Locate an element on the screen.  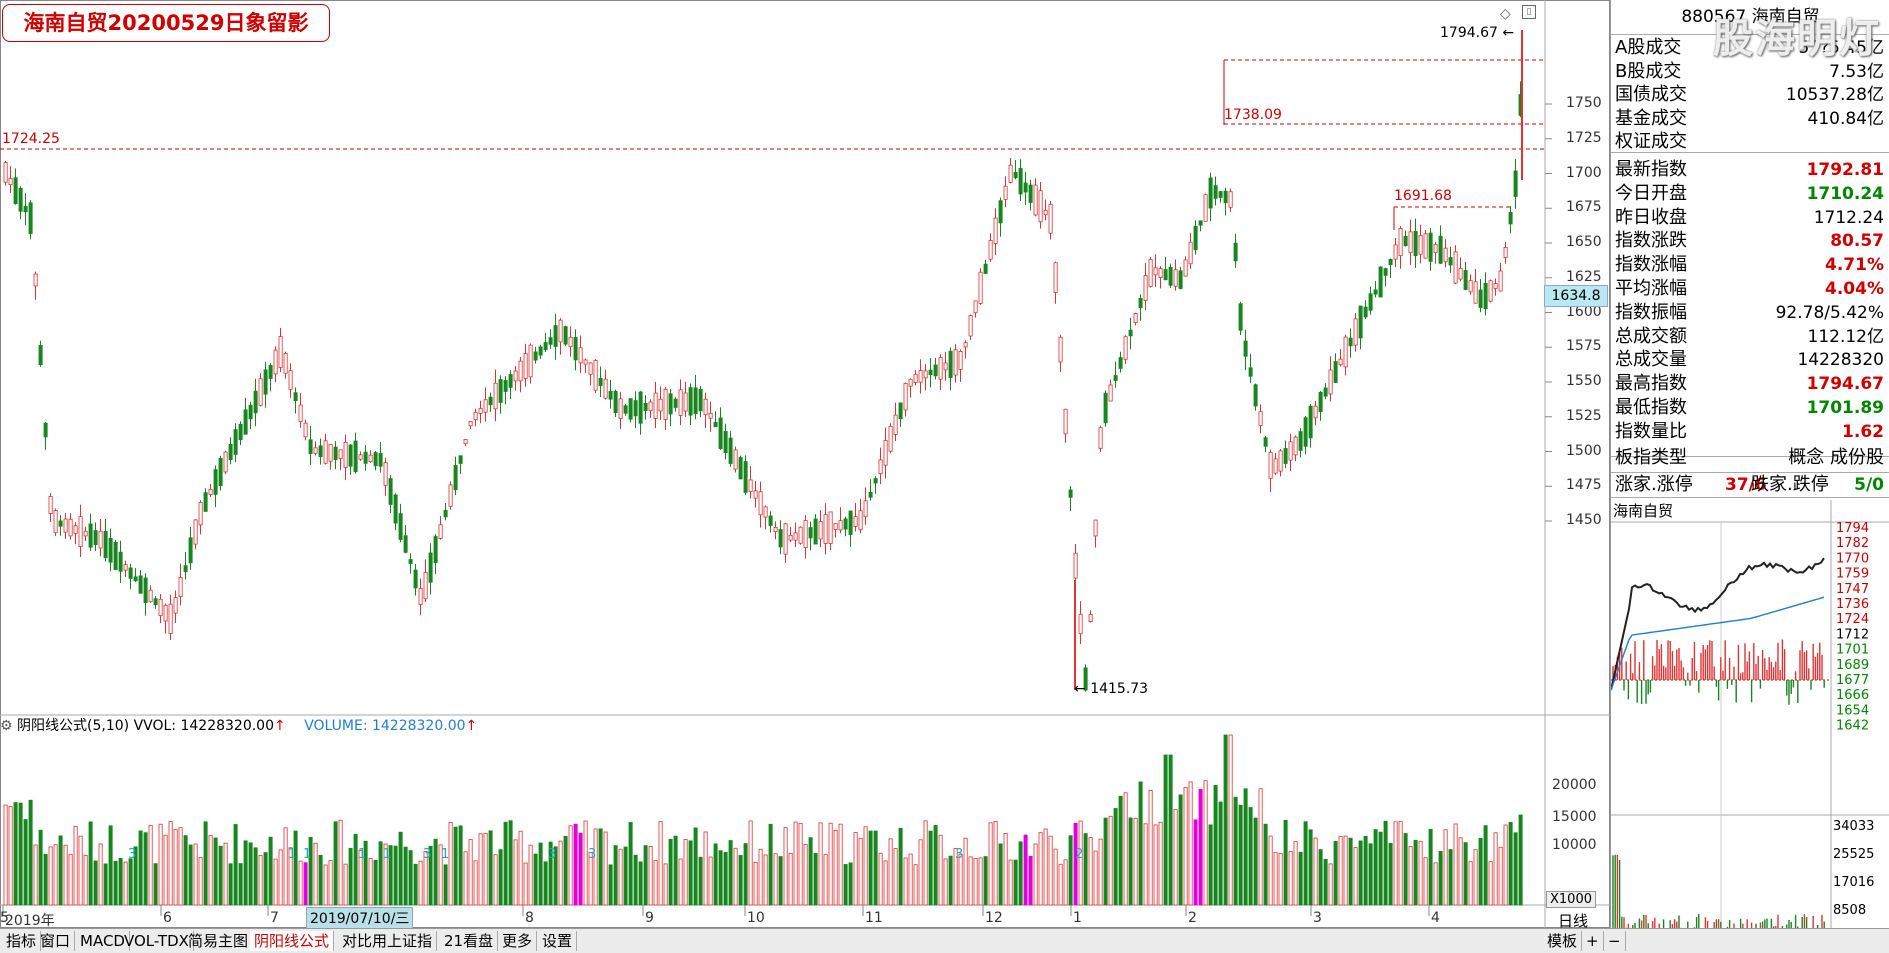
tab-3: VOL-TDX is located at coordinates (157, 941).